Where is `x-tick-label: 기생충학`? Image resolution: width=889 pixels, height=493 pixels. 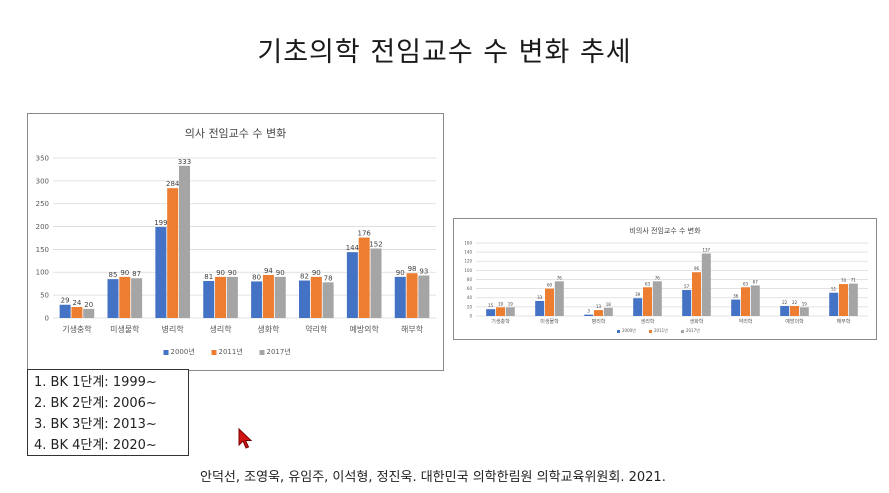 x-tick-label: 기생충학 is located at coordinates (77, 329).